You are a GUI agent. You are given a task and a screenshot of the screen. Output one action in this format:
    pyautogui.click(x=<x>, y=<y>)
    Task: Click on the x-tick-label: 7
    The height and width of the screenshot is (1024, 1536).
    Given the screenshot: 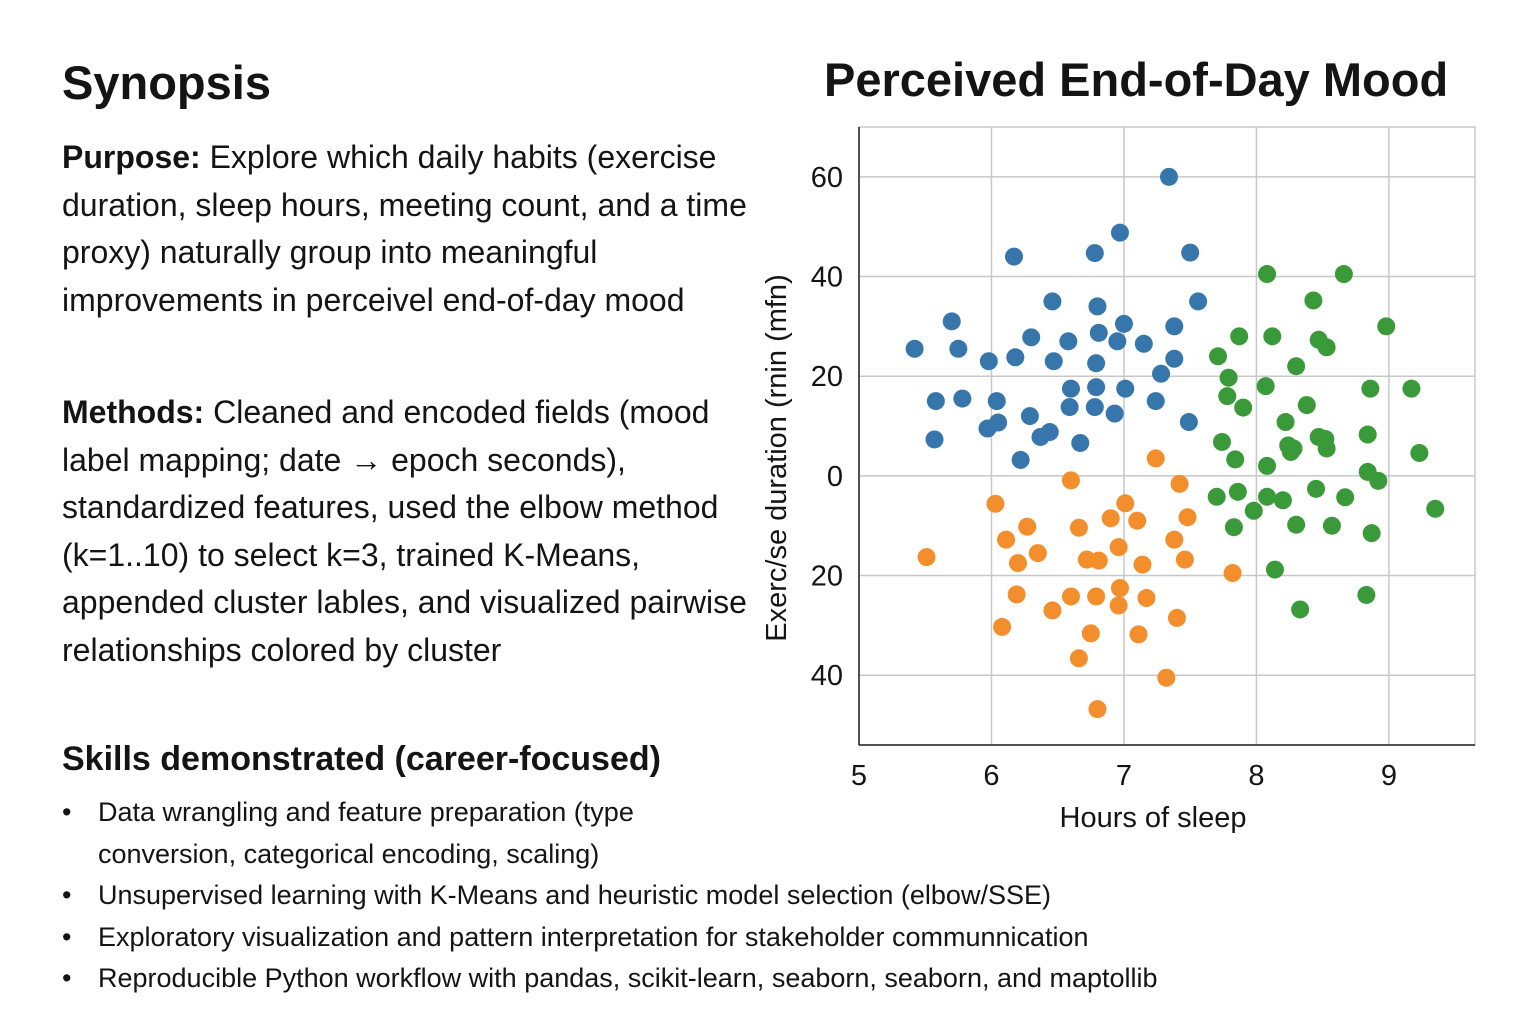 What is the action you would take?
    pyautogui.click(x=1124, y=776)
    